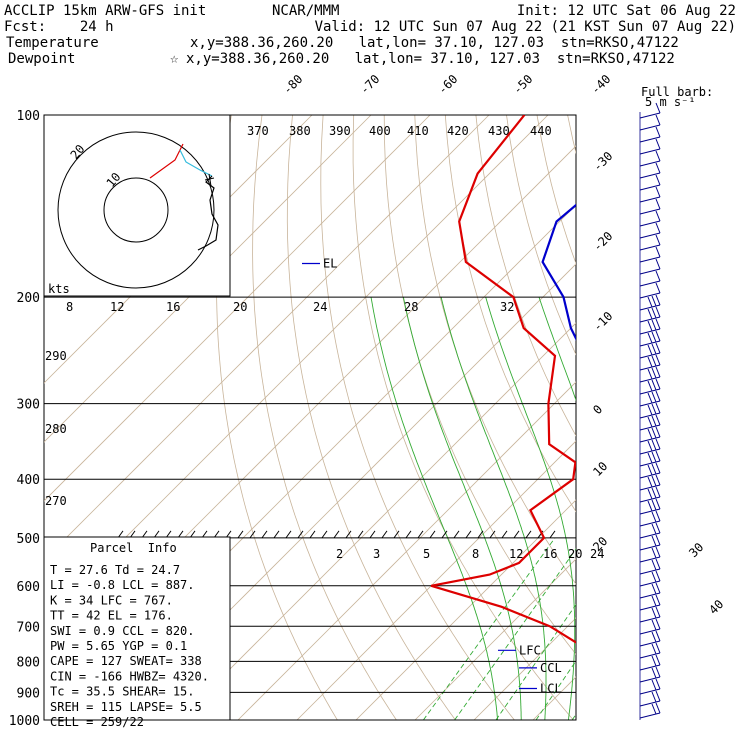 Image resolution: width=740 pixels, height=740 pixels. I want to click on dry-adiabat-label: 430, so click(499, 131).